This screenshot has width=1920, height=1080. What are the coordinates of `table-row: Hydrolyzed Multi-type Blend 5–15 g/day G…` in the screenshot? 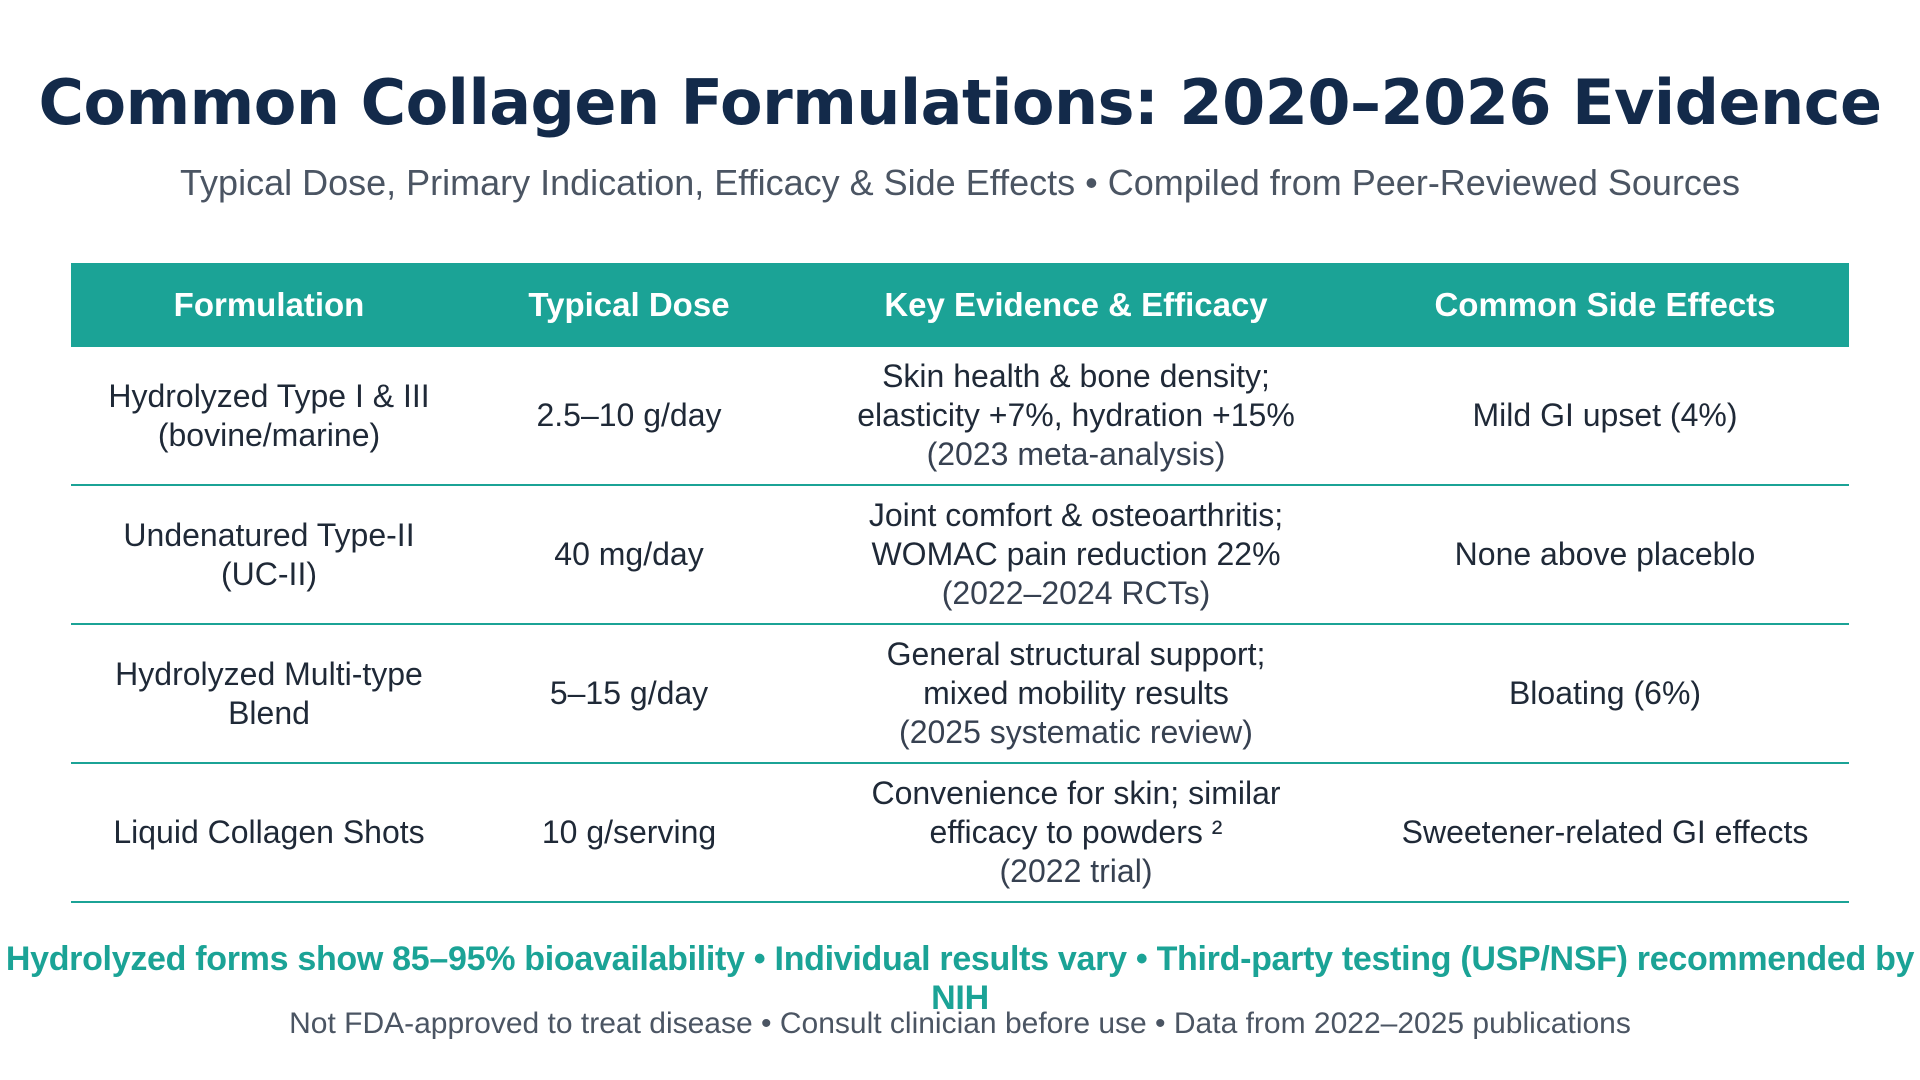 It's located at (960, 694).